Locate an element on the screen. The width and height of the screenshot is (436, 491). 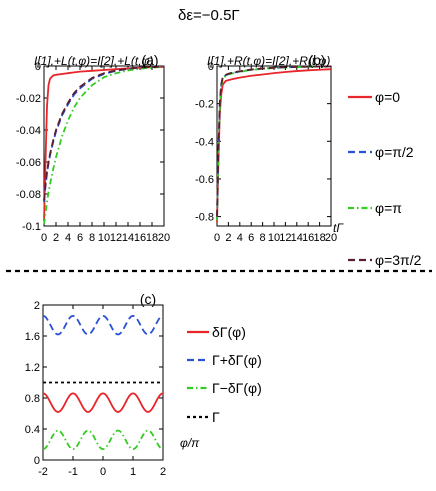
y-axis-label: I[1],+R(t,φ)=I[2],+R(t,φ) is located at coordinates (268, 61).